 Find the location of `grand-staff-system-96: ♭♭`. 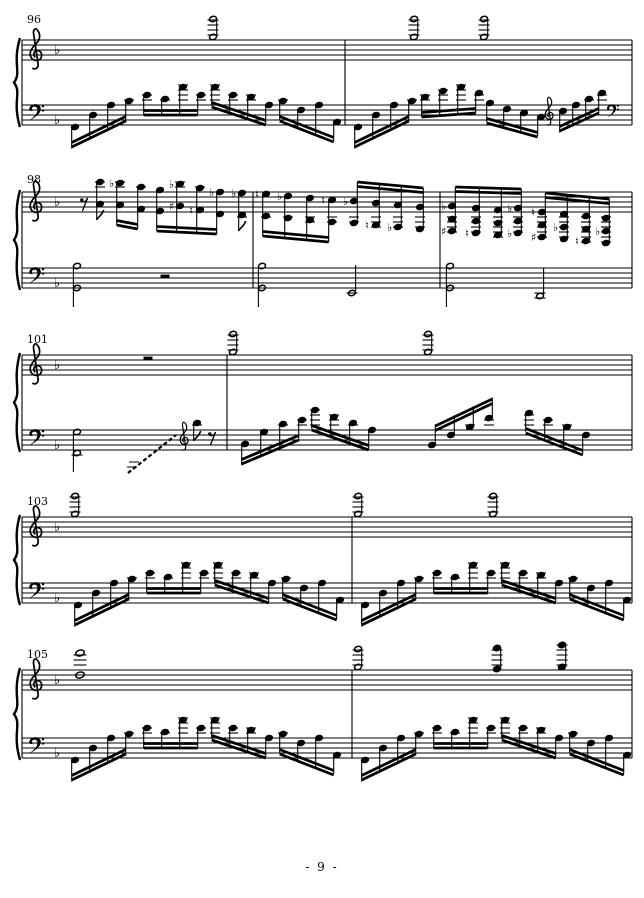

grand-staff-system-96: ♭♭ is located at coordinates (322, 82).